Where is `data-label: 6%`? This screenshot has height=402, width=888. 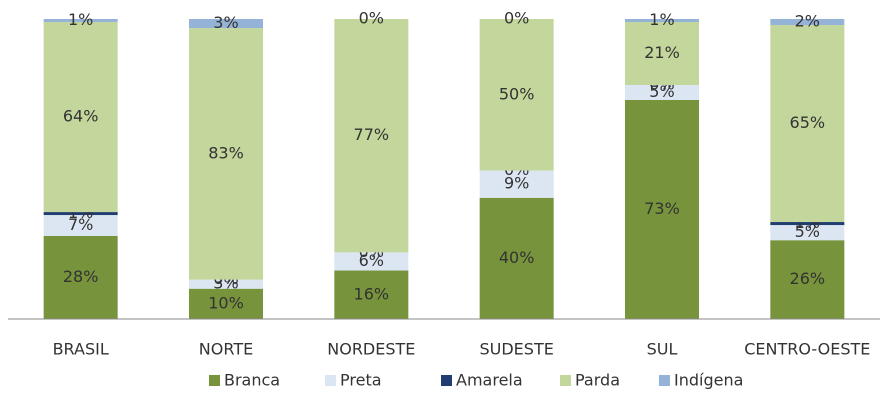 data-label: 6% is located at coordinates (371, 260).